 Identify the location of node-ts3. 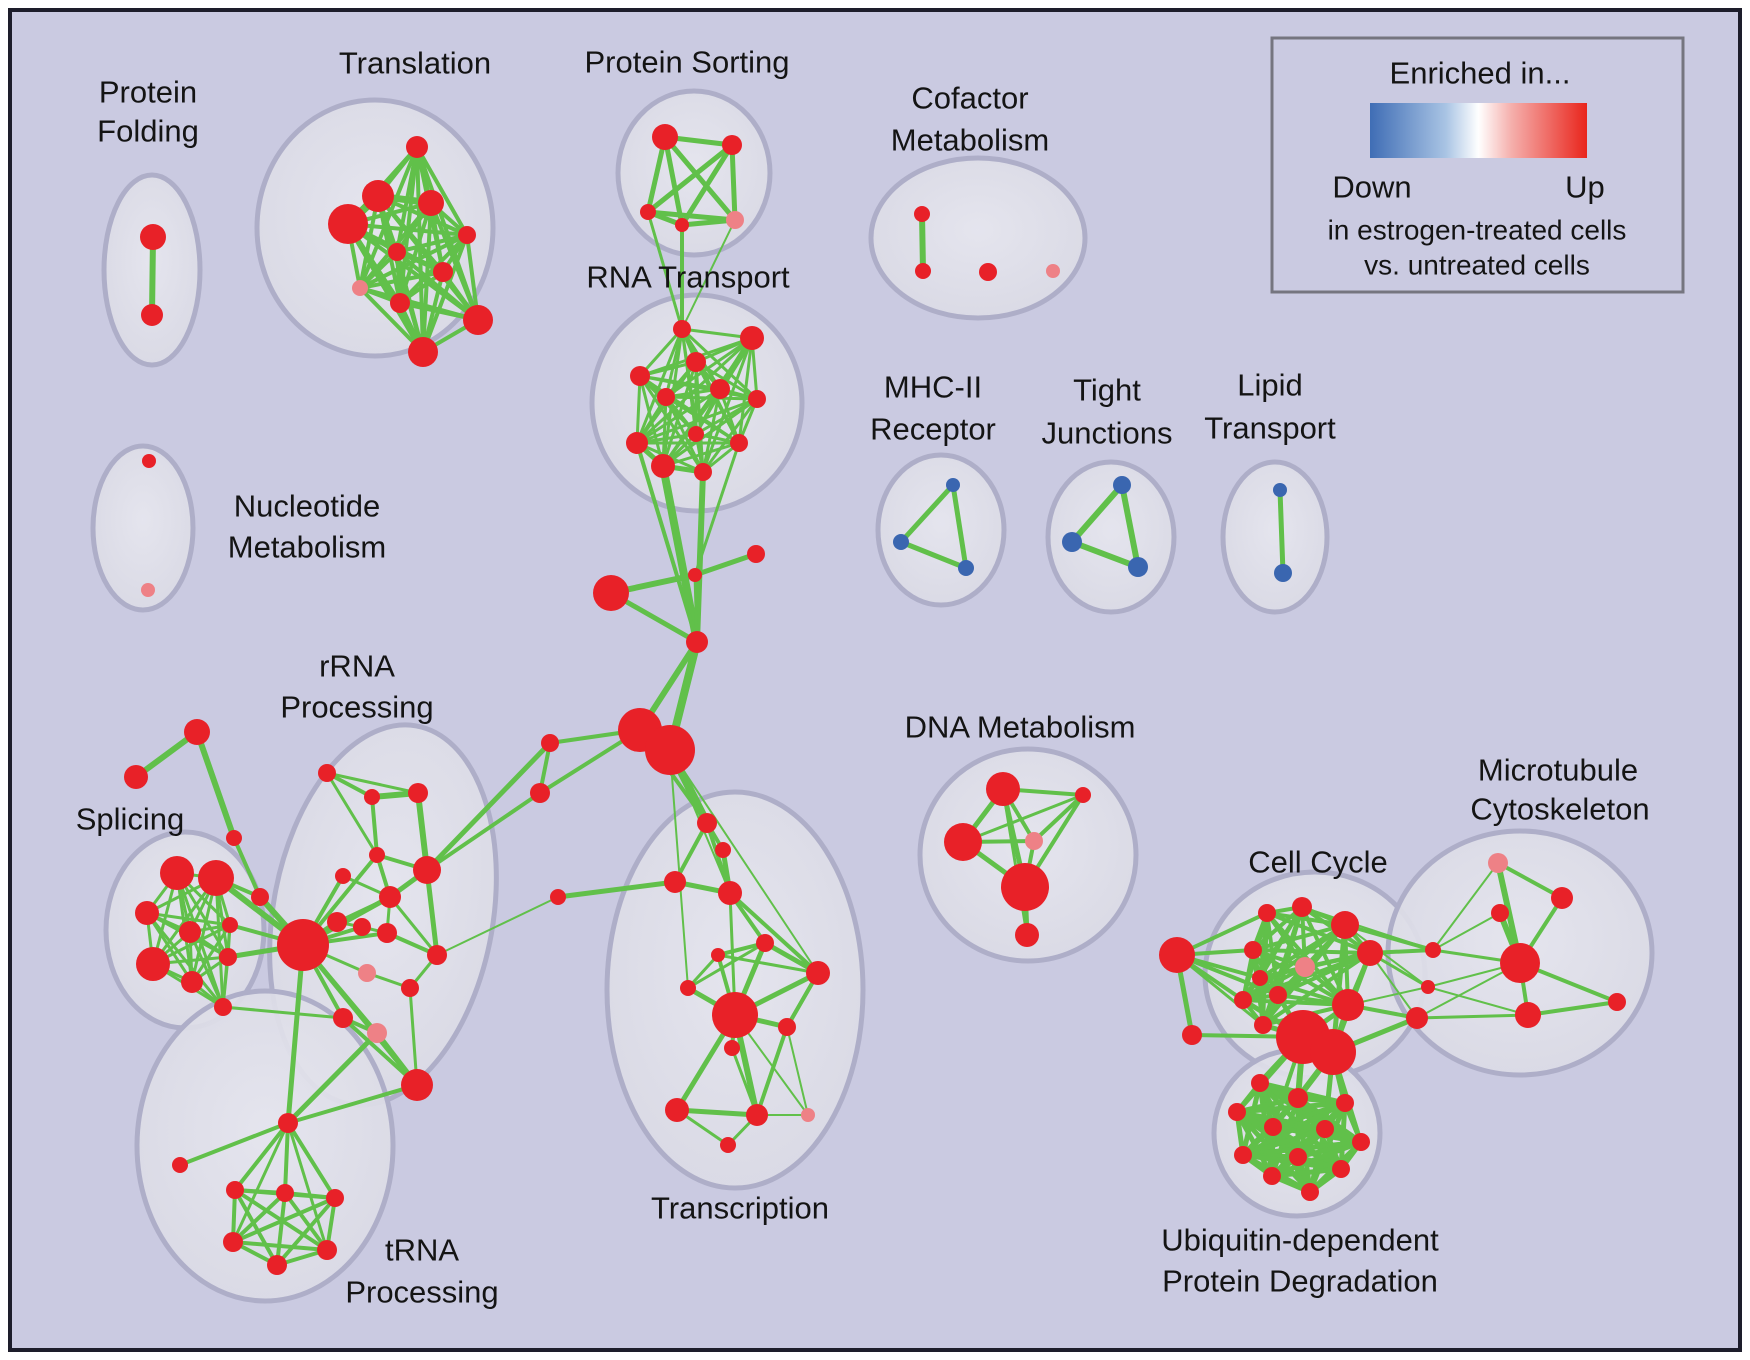
(688, 988).